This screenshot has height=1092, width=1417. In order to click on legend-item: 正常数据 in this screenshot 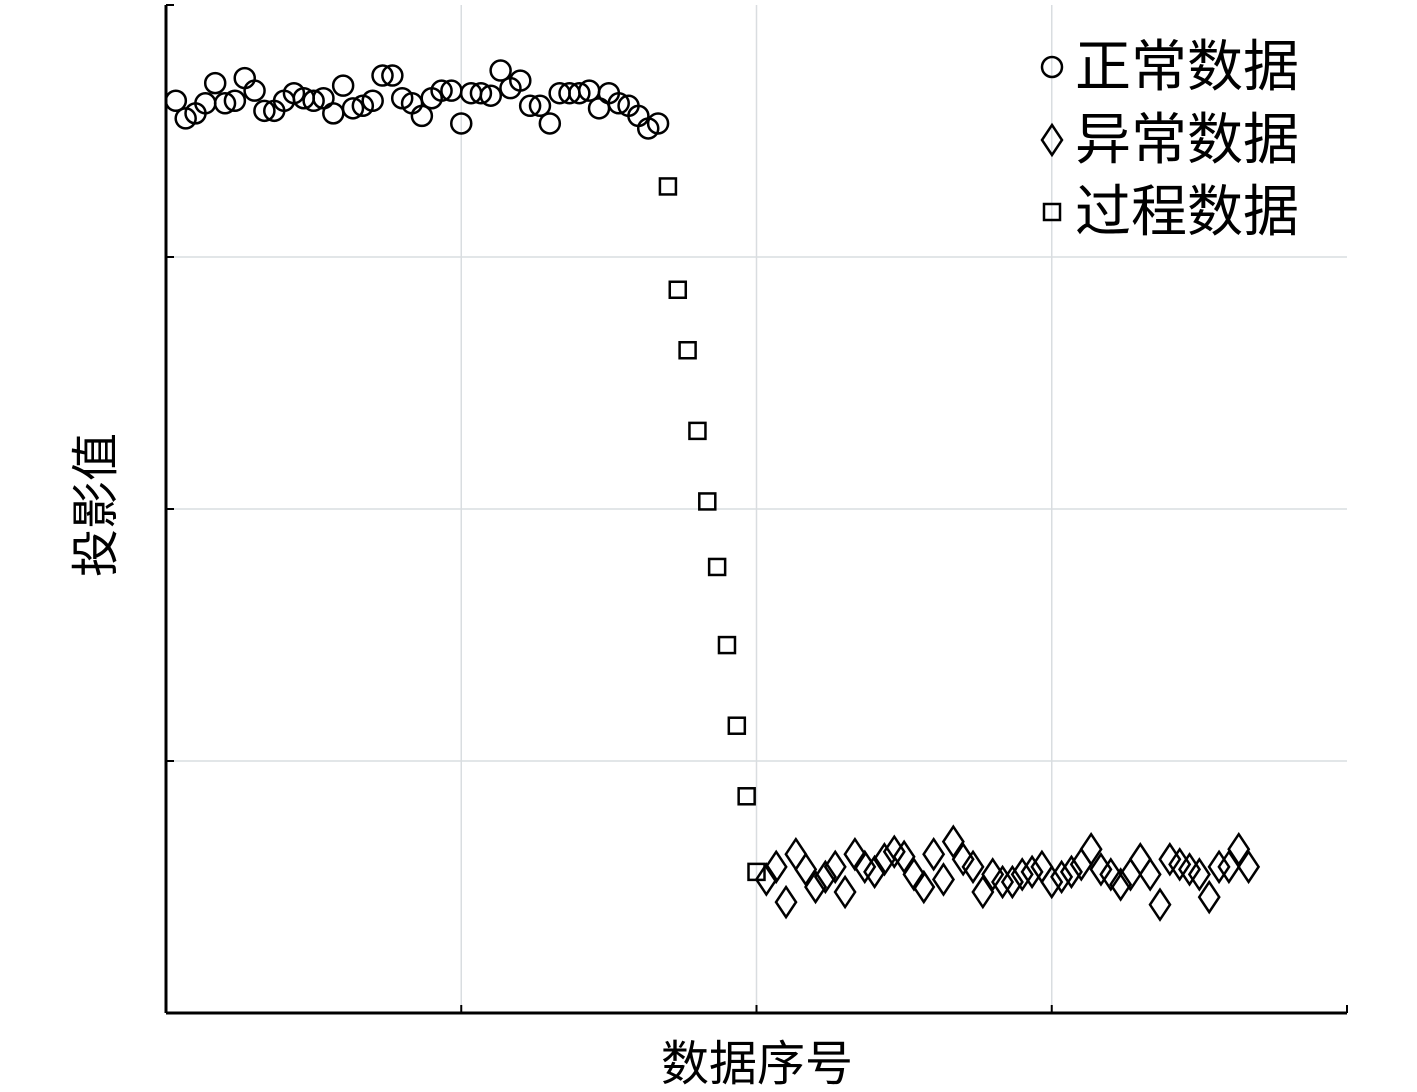, I will do `click(1169, 67)`.